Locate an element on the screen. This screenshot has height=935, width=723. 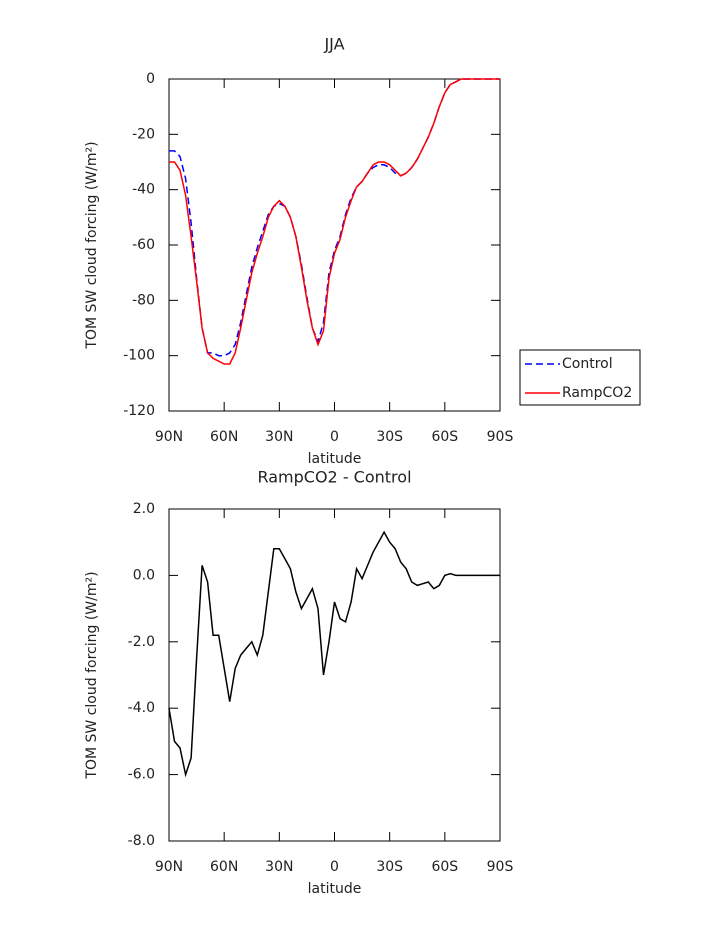
y-tick-label: -4.0 is located at coordinates (141, 708).